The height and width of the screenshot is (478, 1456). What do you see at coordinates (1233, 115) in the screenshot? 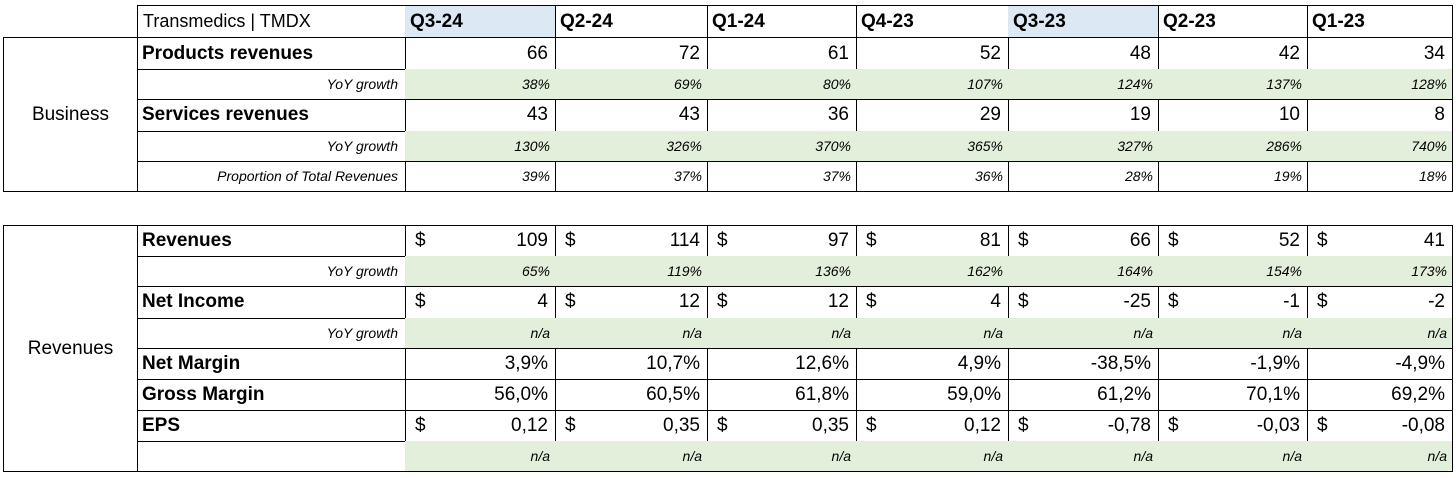
I see `value-cell: 10` at bounding box center [1233, 115].